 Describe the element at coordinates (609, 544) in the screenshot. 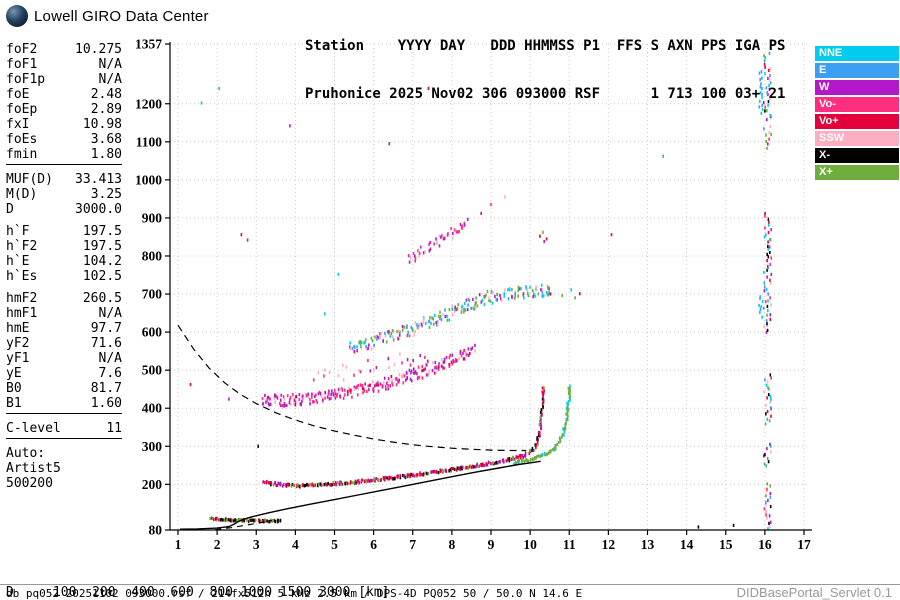

I see `svg-text: 12` at that location.